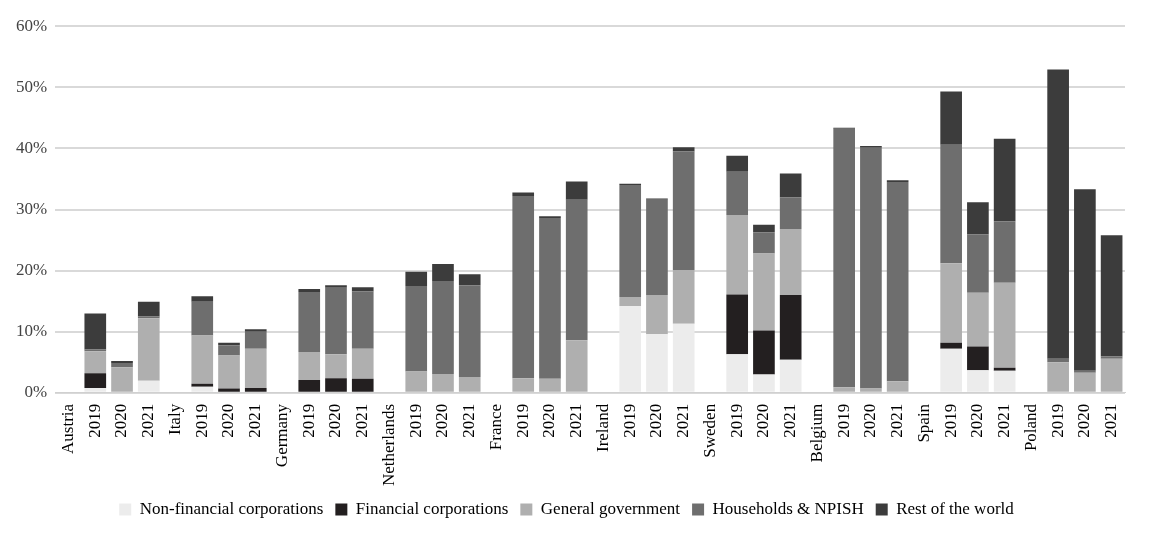  Describe the element at coordinates (610, 508) in the screenshot. I see `legend-label: General government` at that location.